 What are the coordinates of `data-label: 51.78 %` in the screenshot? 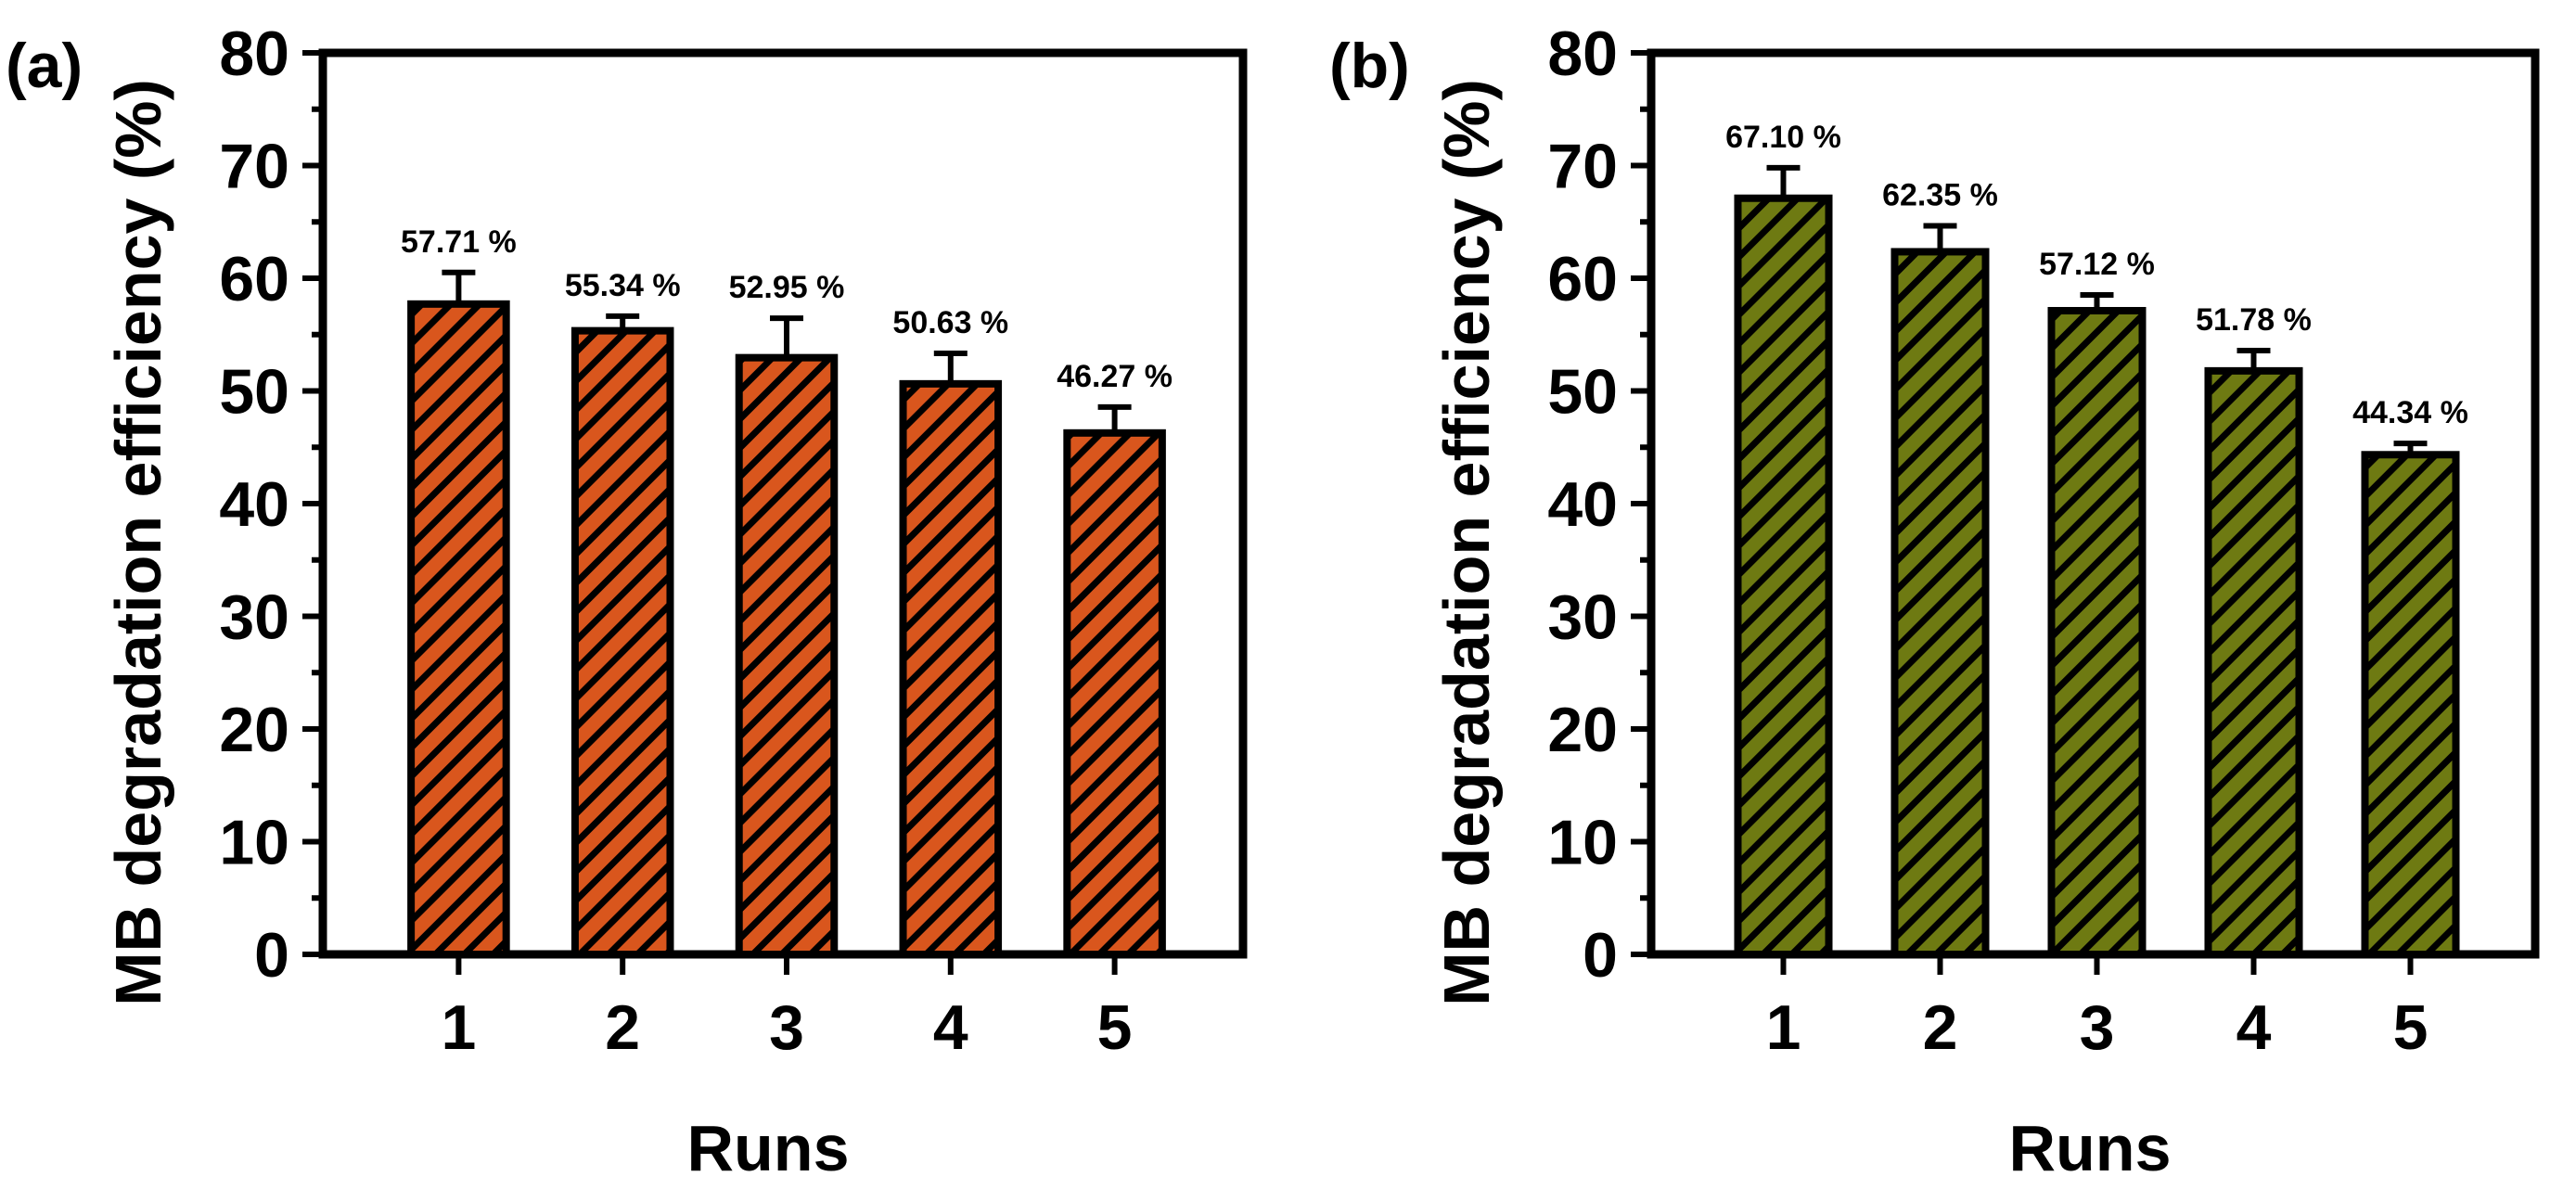 It's located at (2254, 320).